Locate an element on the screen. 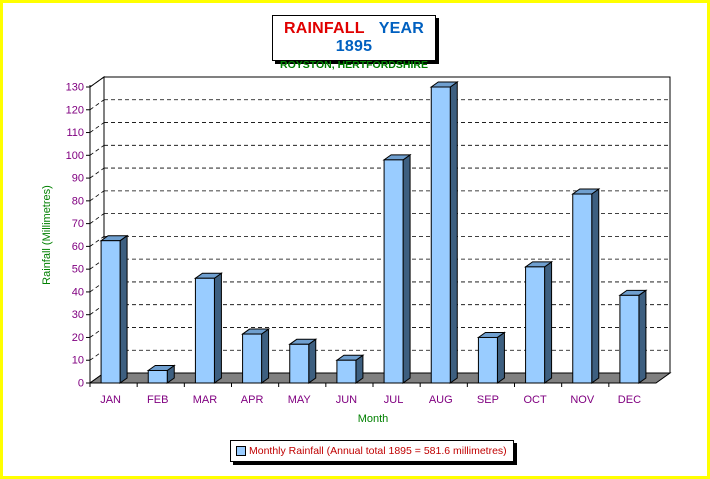 This screenshot has height=479, width=710. x-tick-label: AUG is located at coordinates (441, 400).